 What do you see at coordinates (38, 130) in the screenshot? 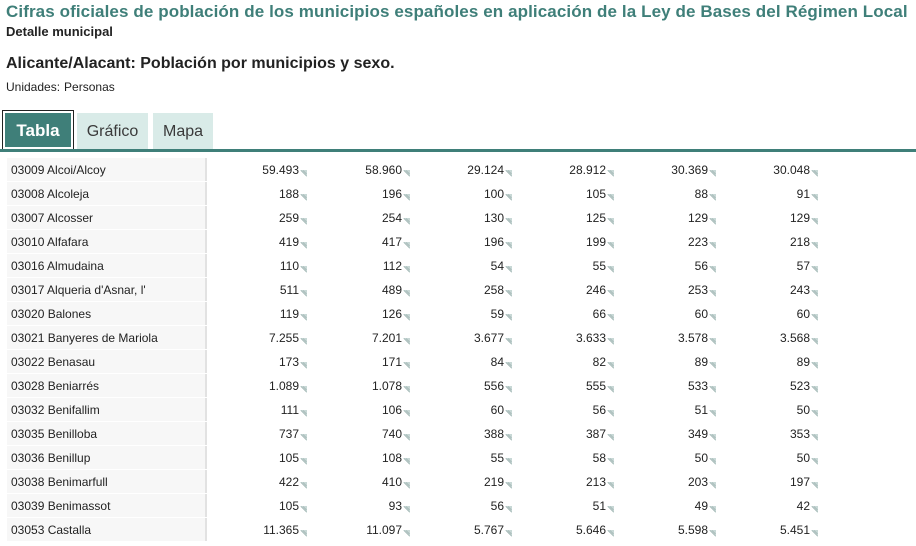
I see `tab-tabla: Tabla` at bounding box center [38, 130].